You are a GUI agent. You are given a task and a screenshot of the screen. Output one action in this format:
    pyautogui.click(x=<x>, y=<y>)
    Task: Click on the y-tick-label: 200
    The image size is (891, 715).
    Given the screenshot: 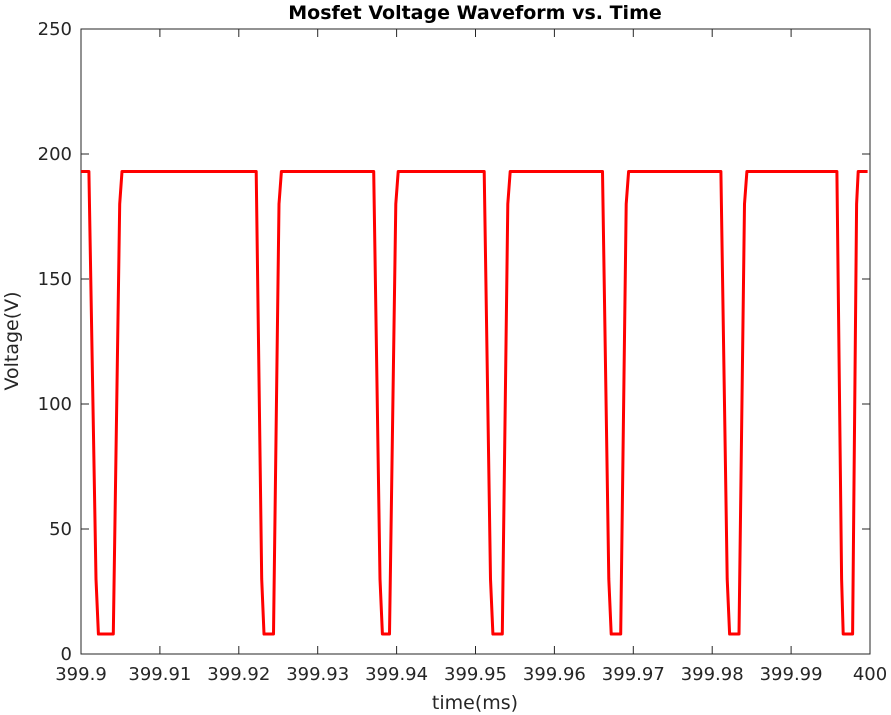 What is the action you would take?
    pyautogui.click(x=55, y=154)
    